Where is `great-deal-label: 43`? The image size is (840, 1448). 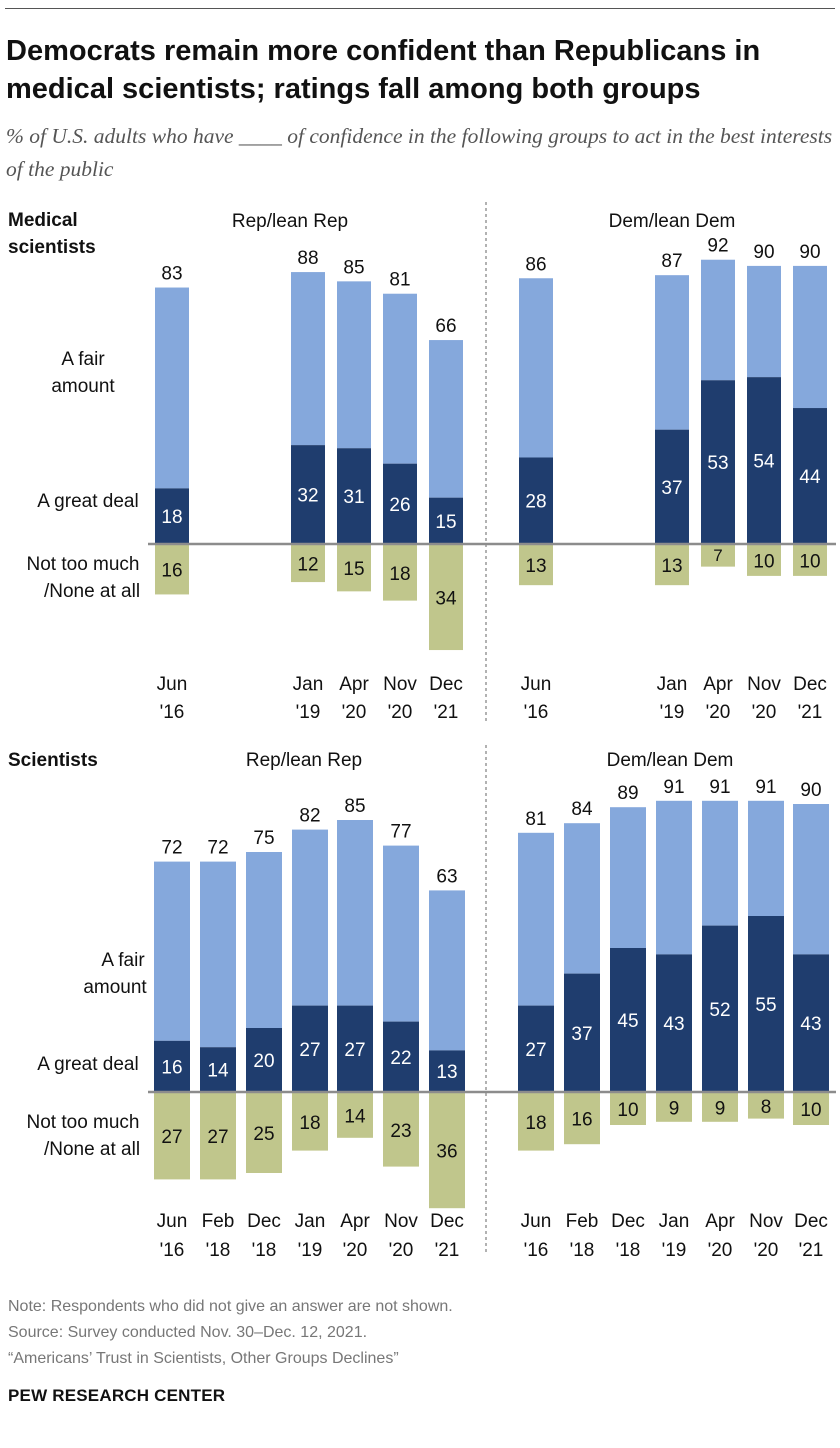
great-deal-label: 43 is located at coordinates (810, 1024).